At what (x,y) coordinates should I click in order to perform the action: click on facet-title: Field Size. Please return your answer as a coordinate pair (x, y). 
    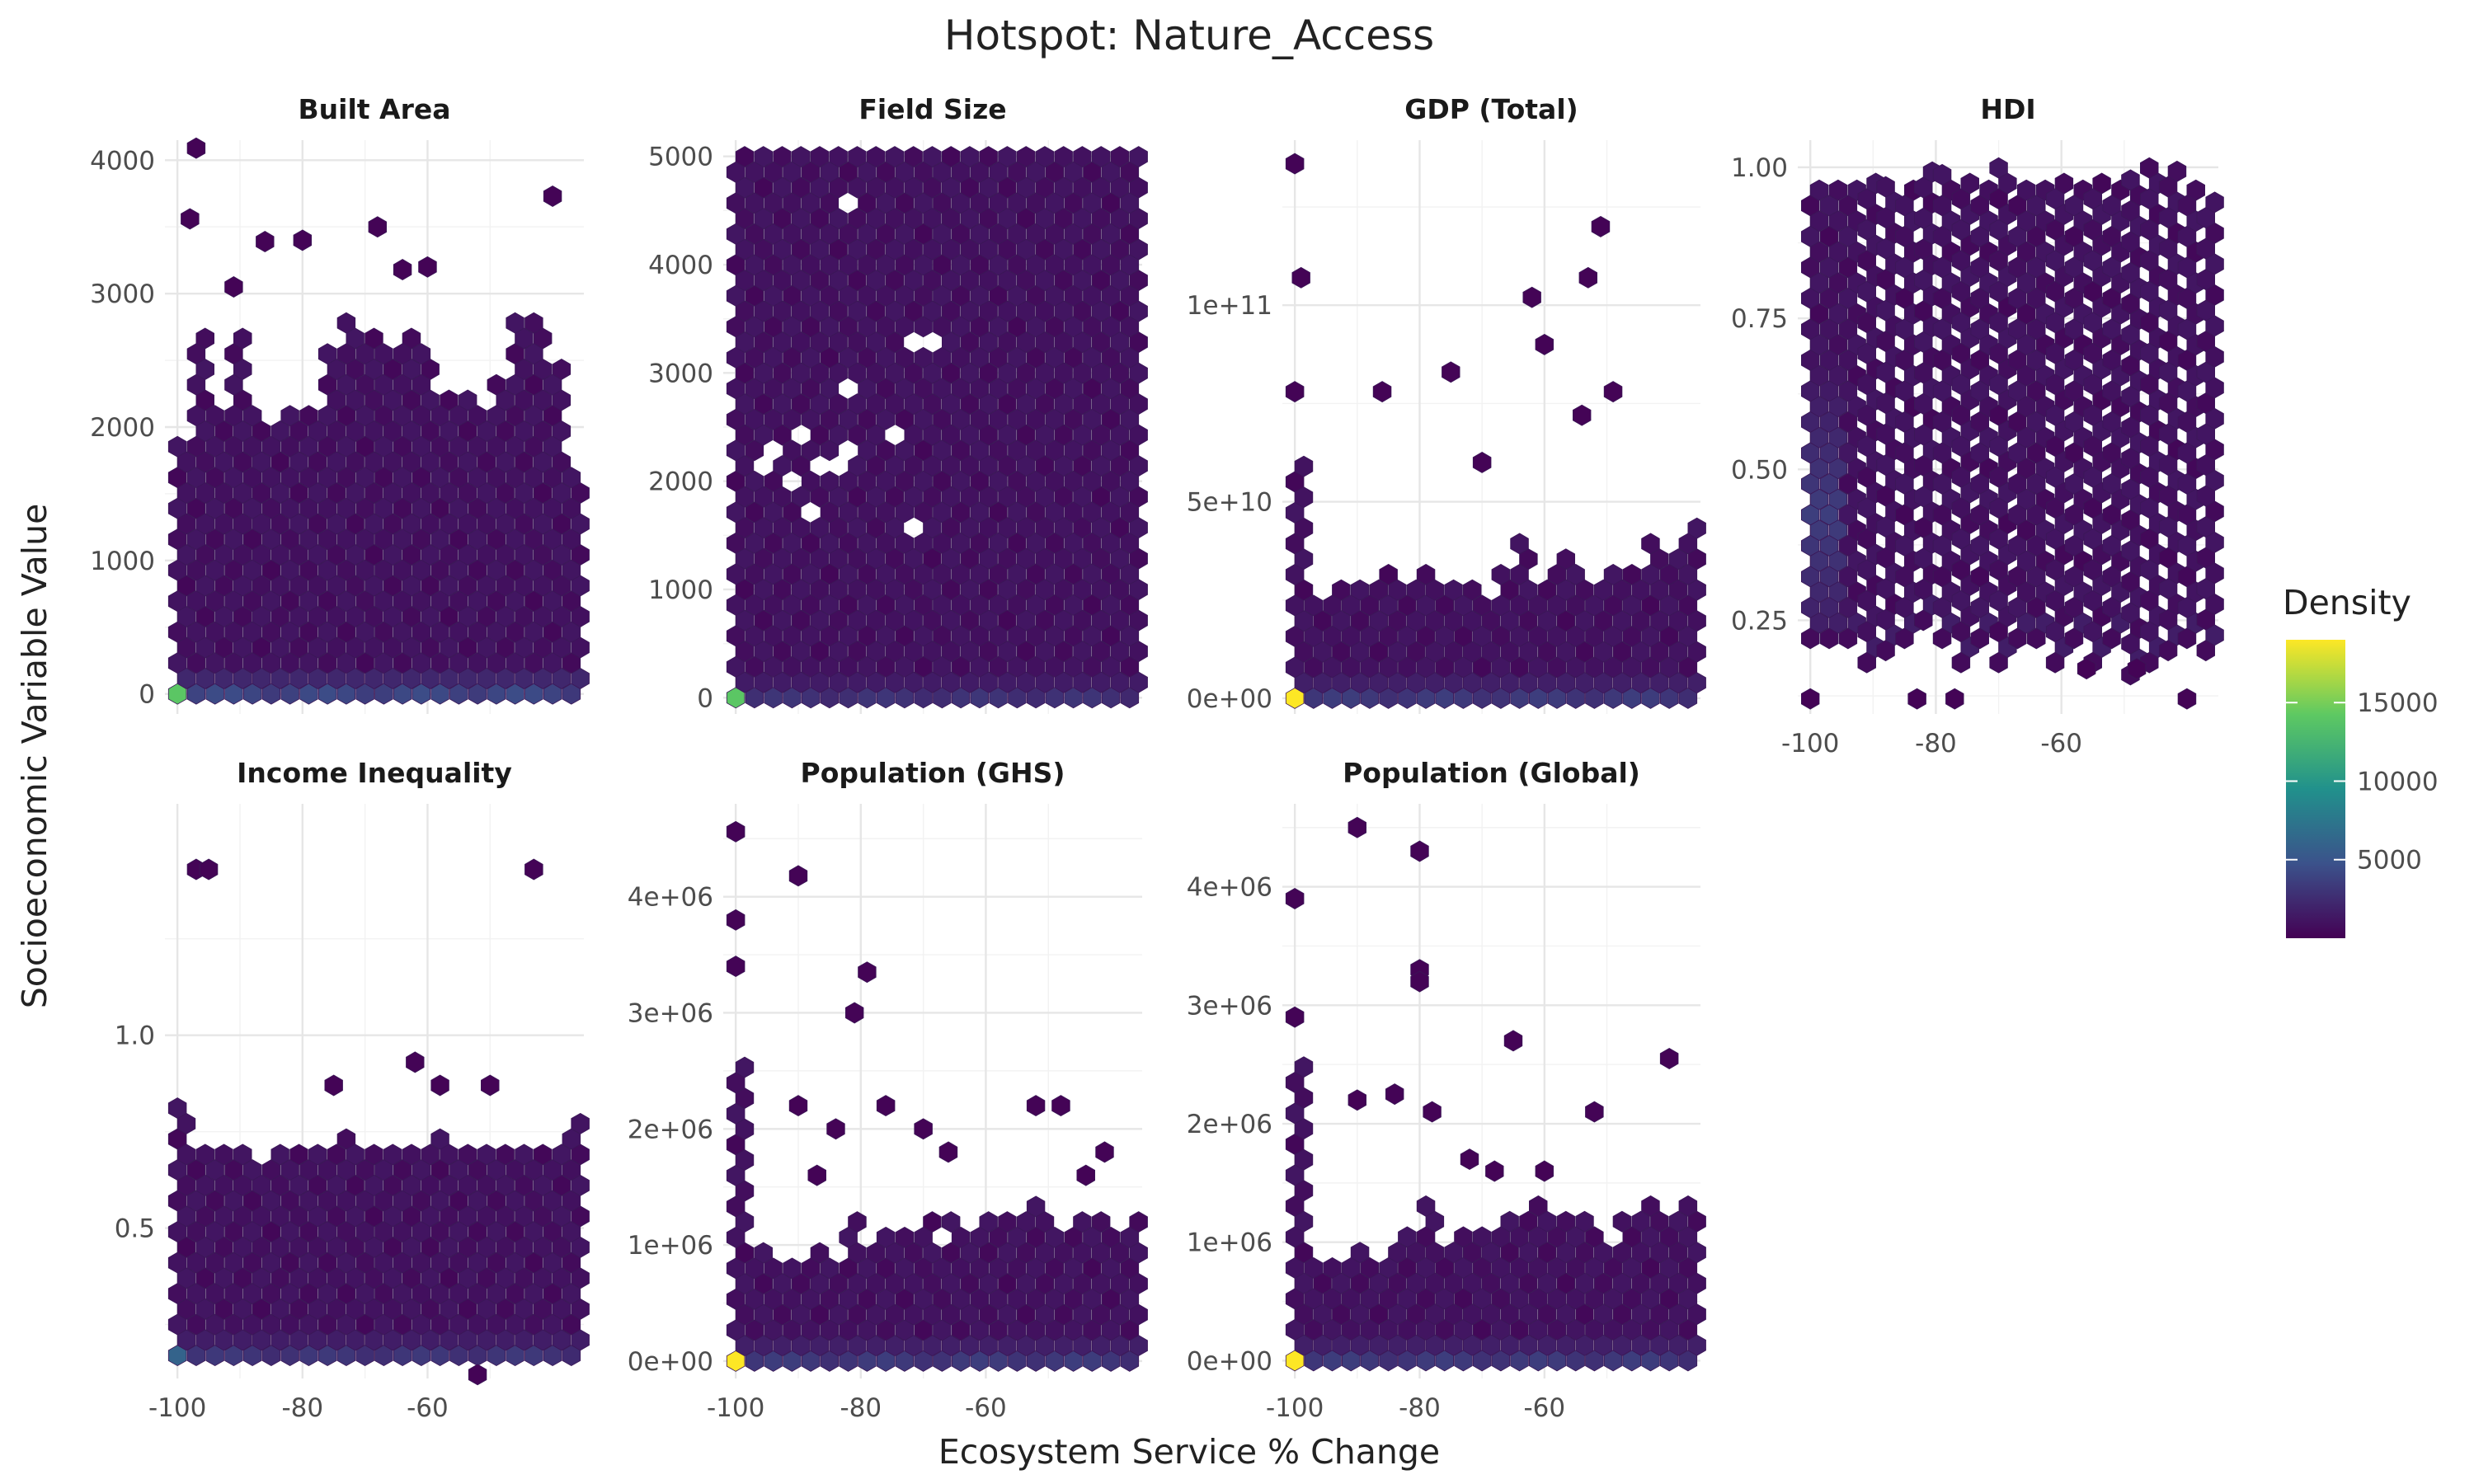
    Looking at the image, I should click on (932, 109).